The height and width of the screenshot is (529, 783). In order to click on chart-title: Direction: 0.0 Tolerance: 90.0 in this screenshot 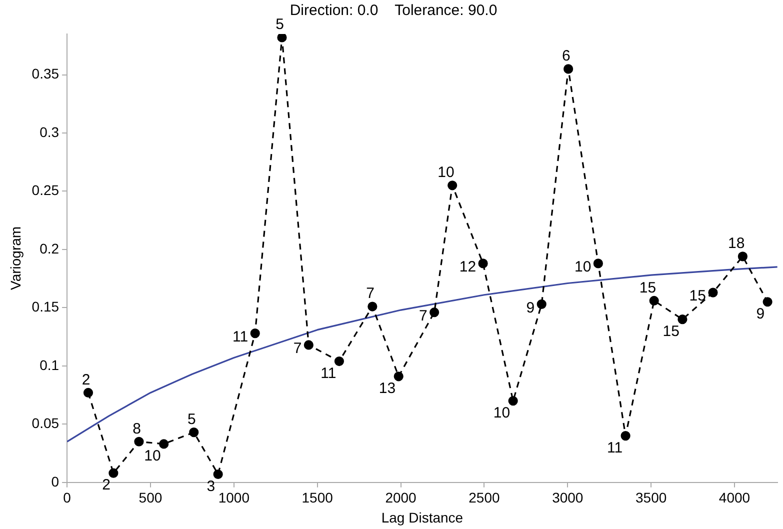, I will do `click(394, 11)`.